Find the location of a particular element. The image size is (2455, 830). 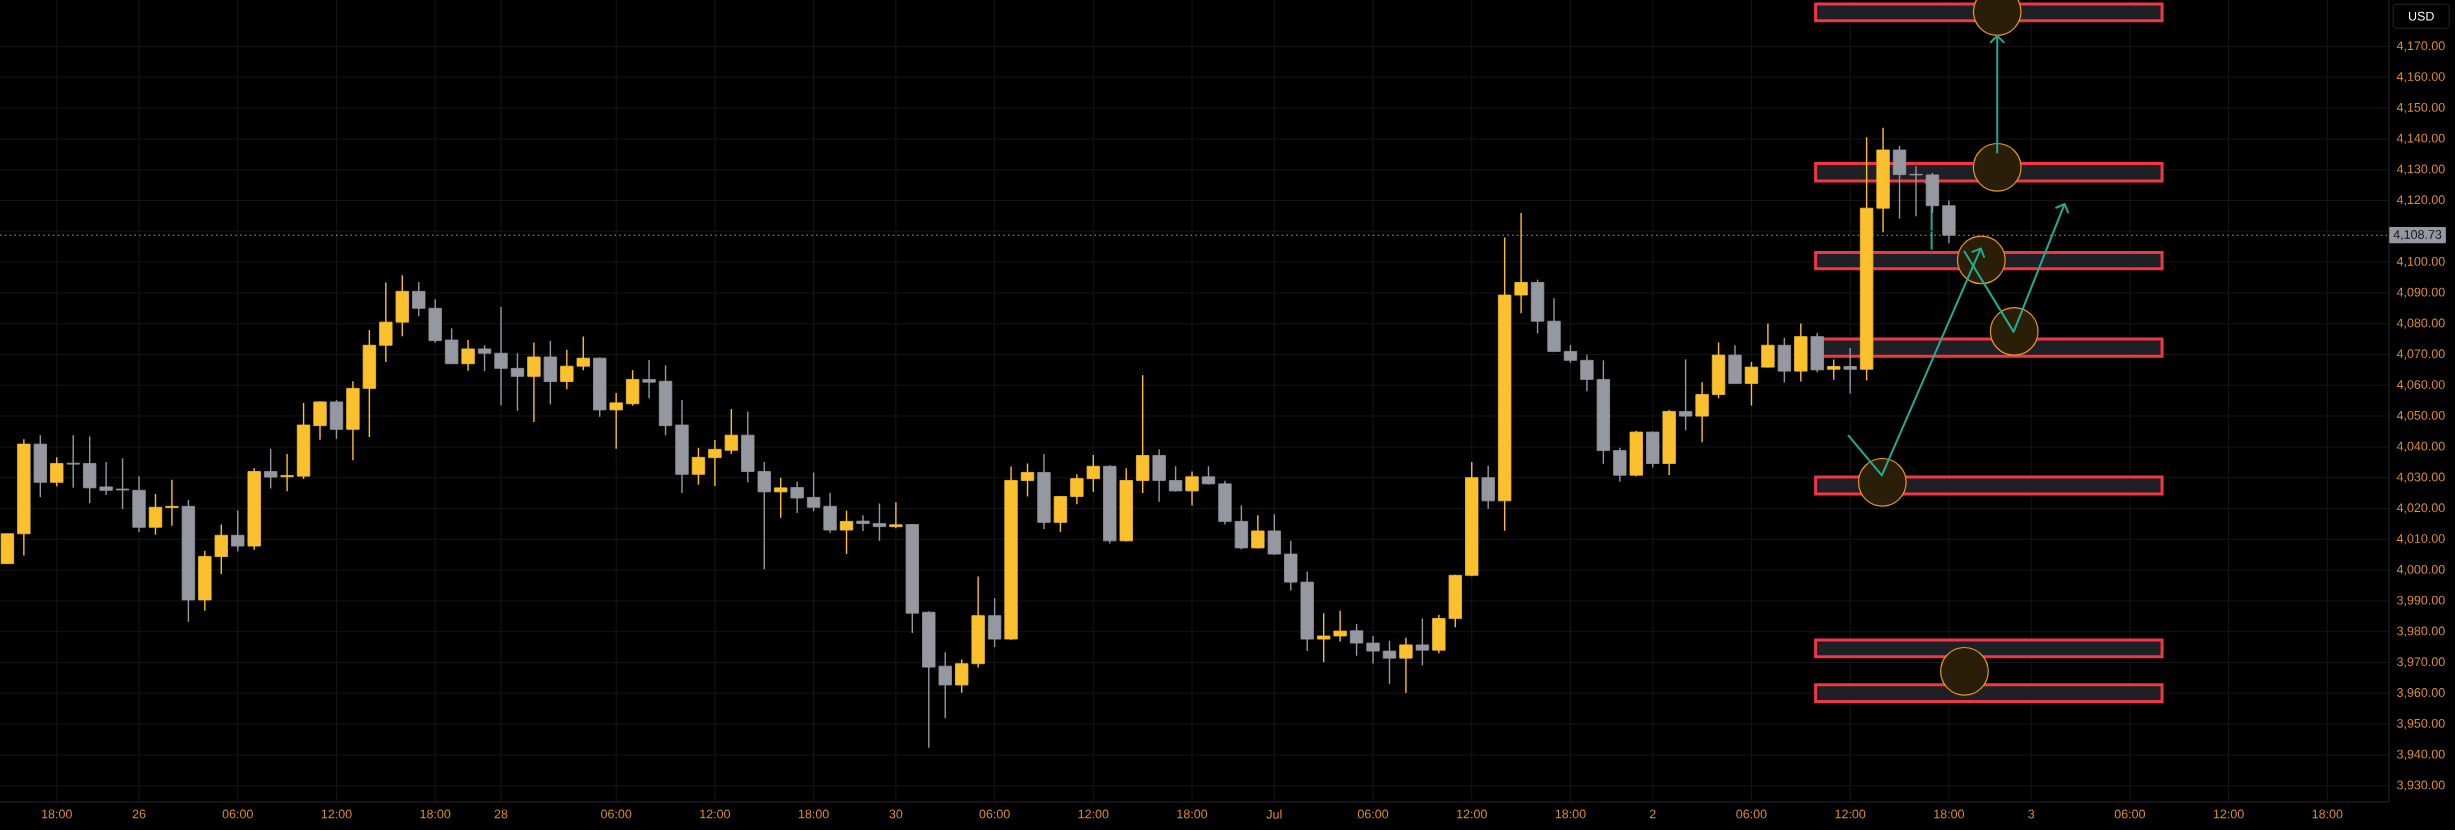

x-tick-label: 28 is located at coordinates (501, 814).